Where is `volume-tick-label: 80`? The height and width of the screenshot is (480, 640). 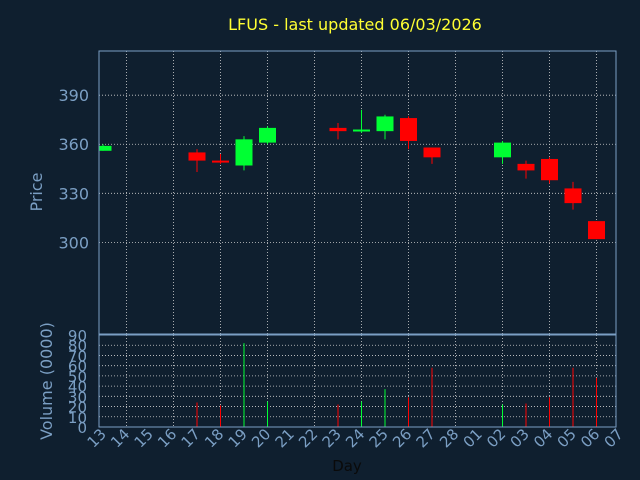 volume-tick-label: 80 is located at coordinates (77, 346).